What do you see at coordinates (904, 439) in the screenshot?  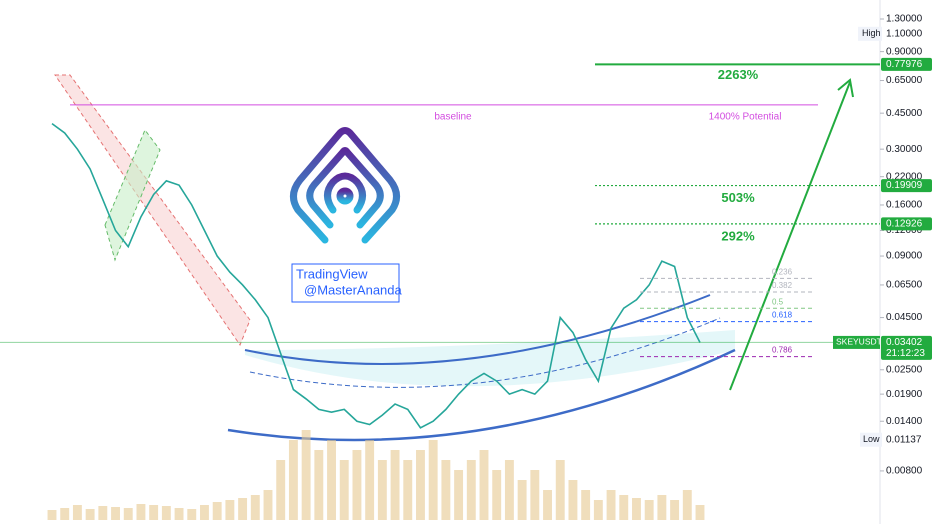 I see `low-value: 0.01137` at bounding box center [904, 439].